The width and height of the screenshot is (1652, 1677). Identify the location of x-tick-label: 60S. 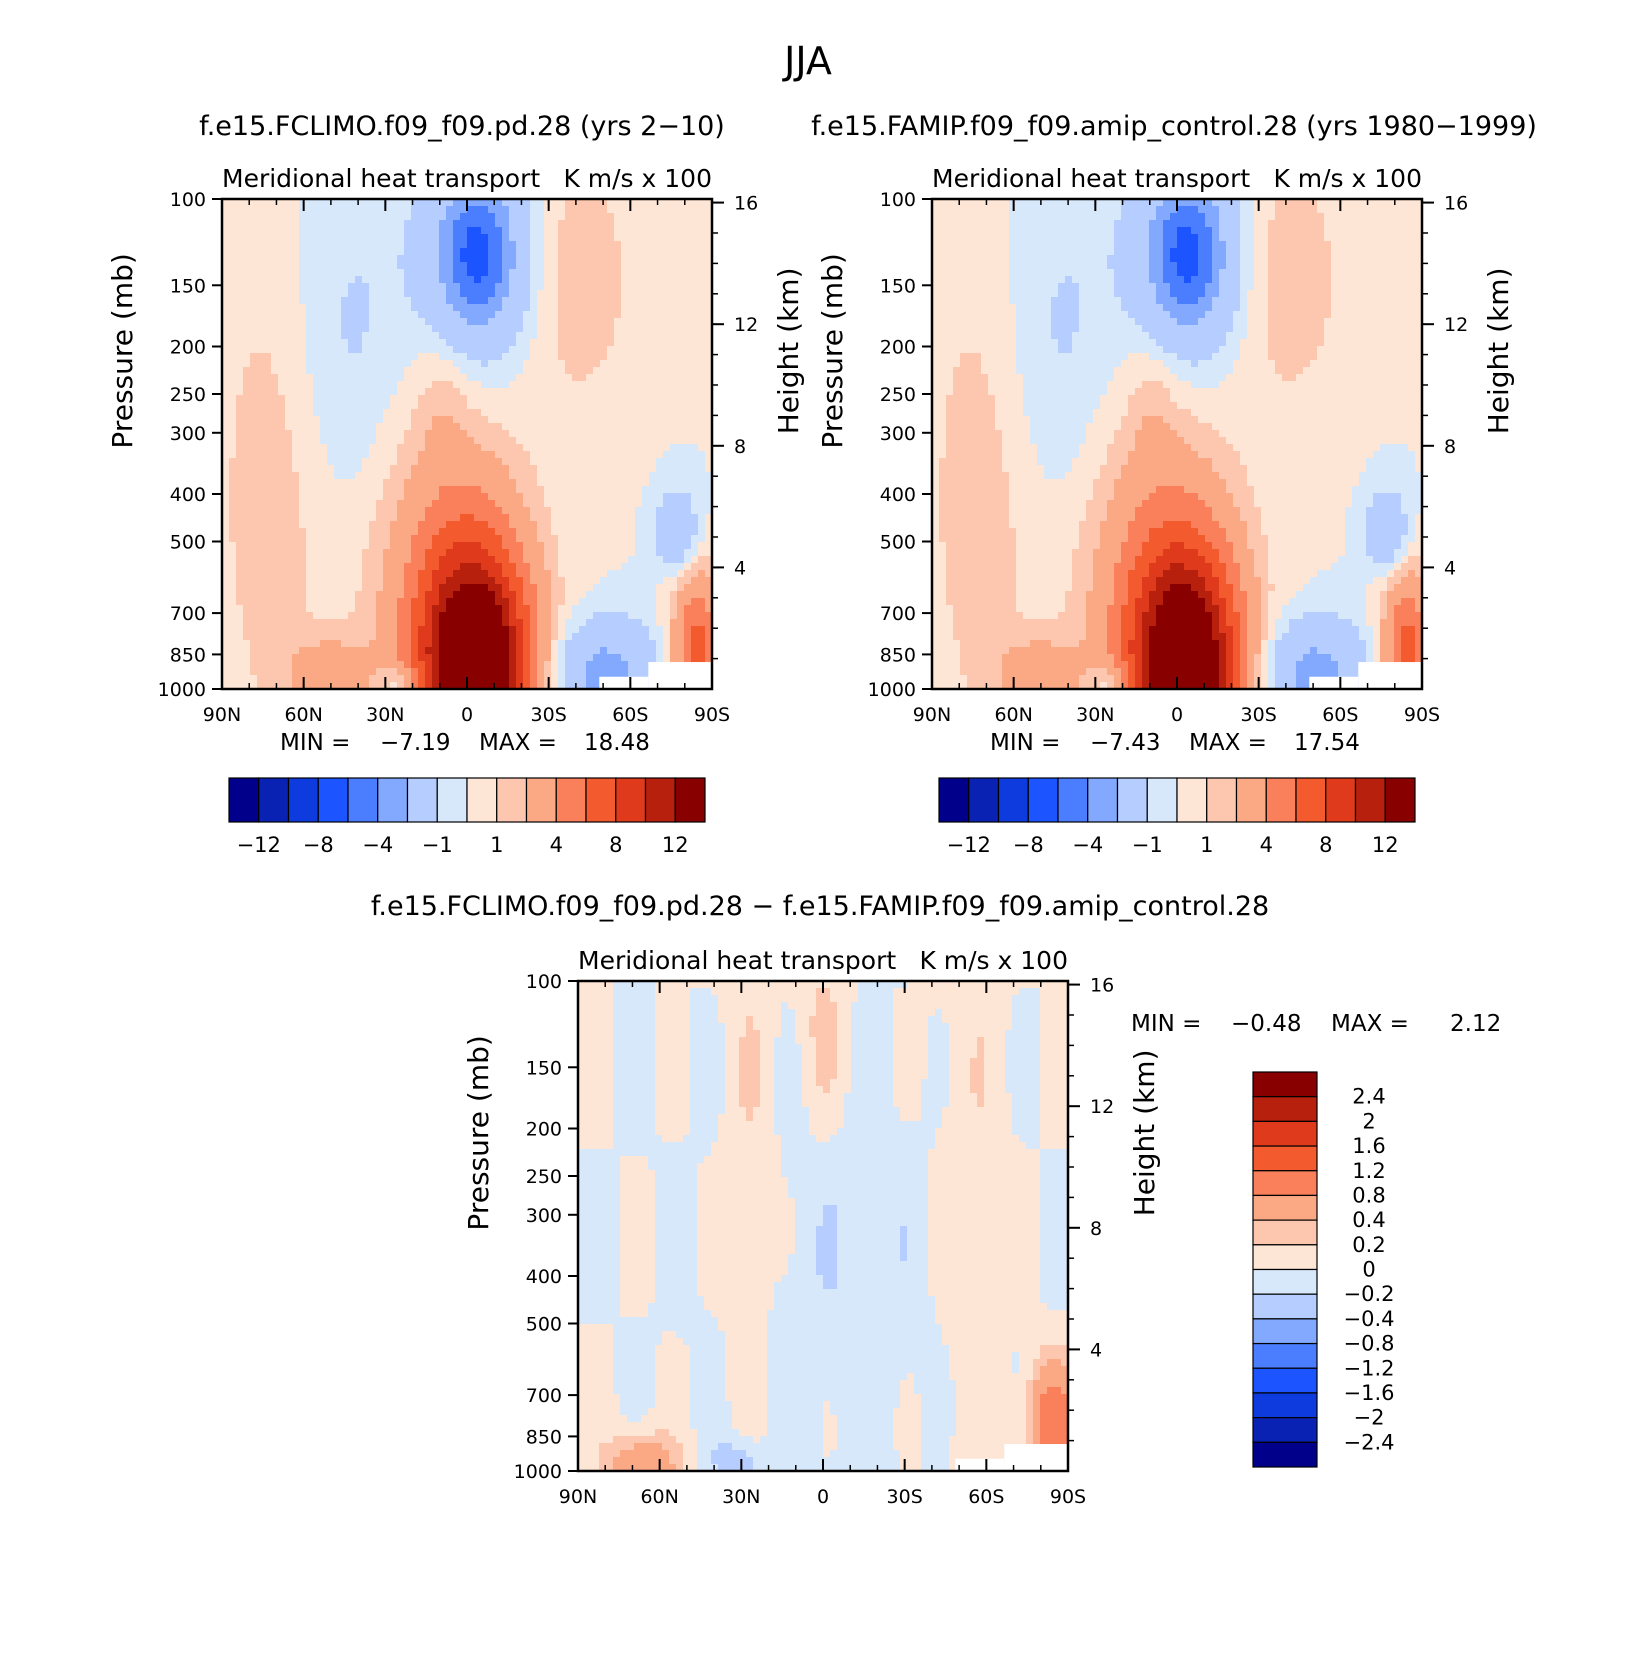
(630, 715).